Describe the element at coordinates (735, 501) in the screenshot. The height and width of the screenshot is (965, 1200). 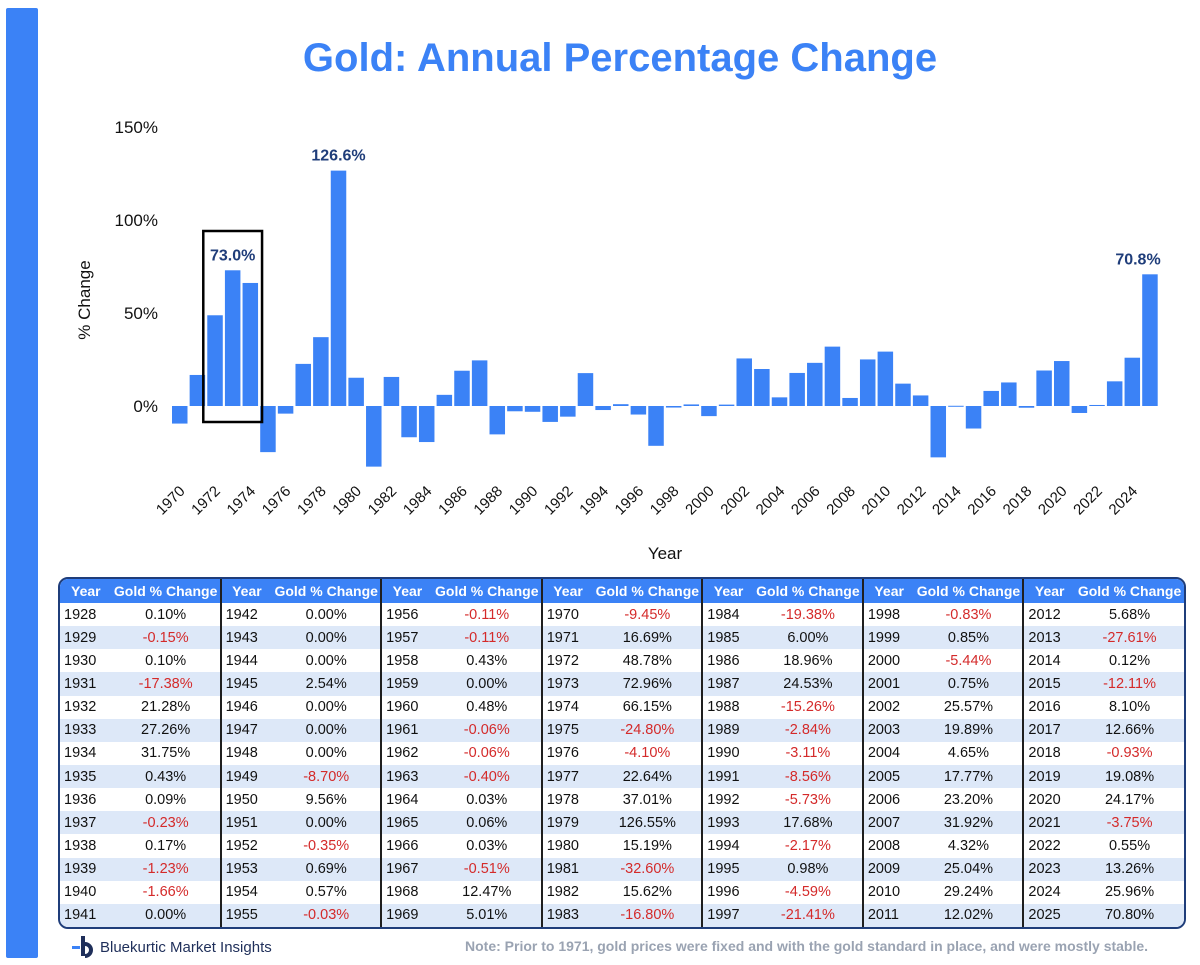
I see `x-tick-label: 2002` at that location.